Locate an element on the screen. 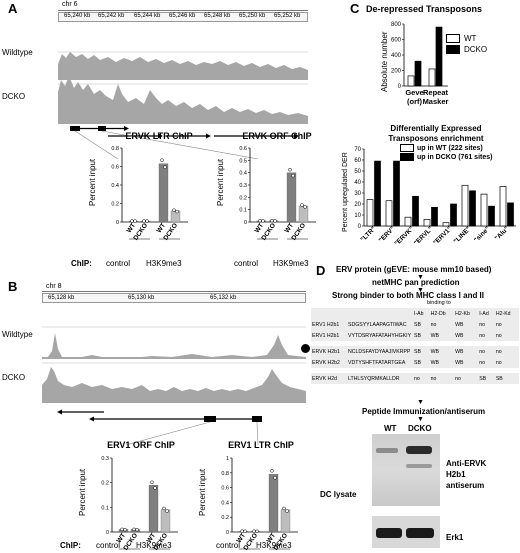 The image size is (520, 553). legend-label: DCKO is located at coordinates (476, 49).